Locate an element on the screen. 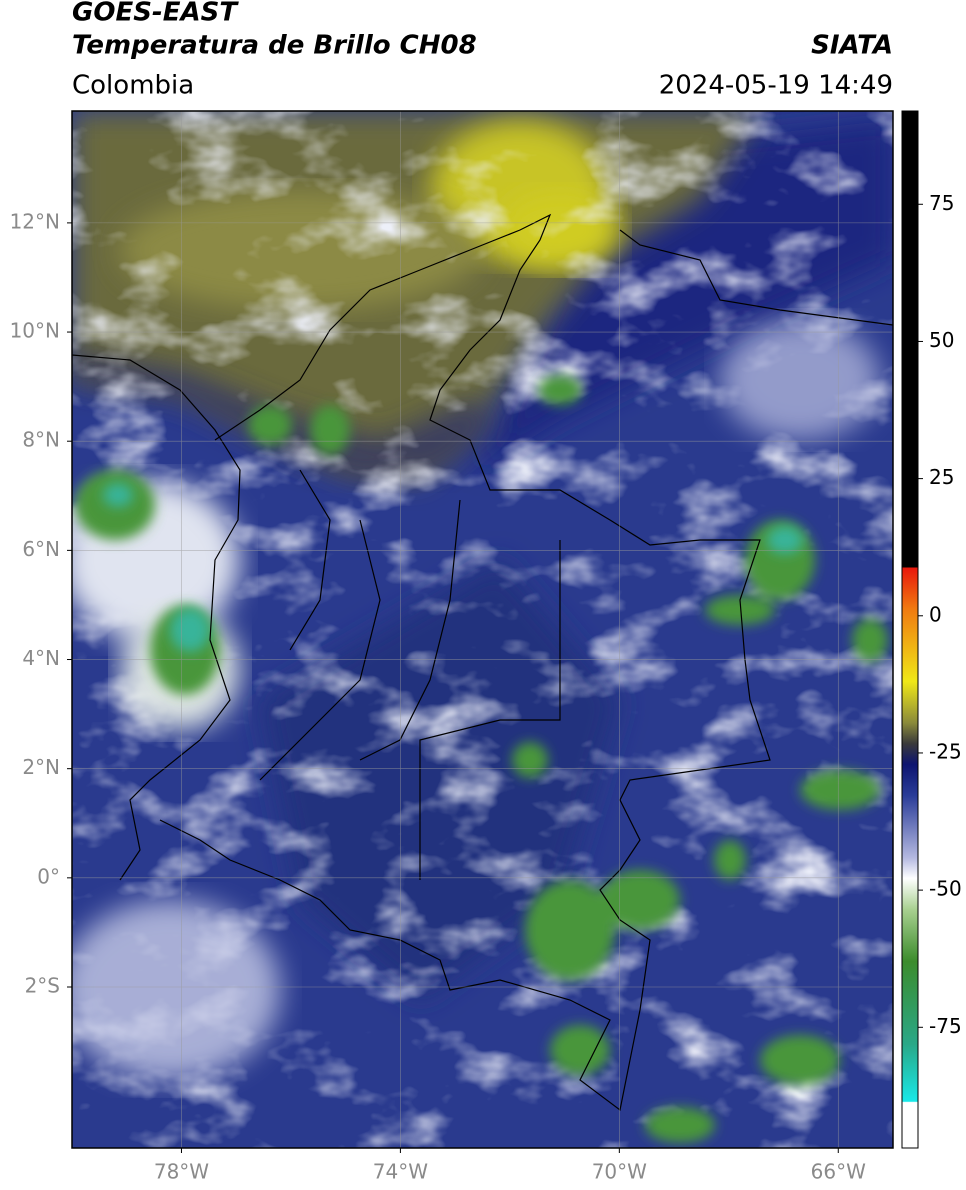 The width and height of the screenshot is (966, 1190). colorbar-tick-label: 25 is located at coordinates (941, 477).